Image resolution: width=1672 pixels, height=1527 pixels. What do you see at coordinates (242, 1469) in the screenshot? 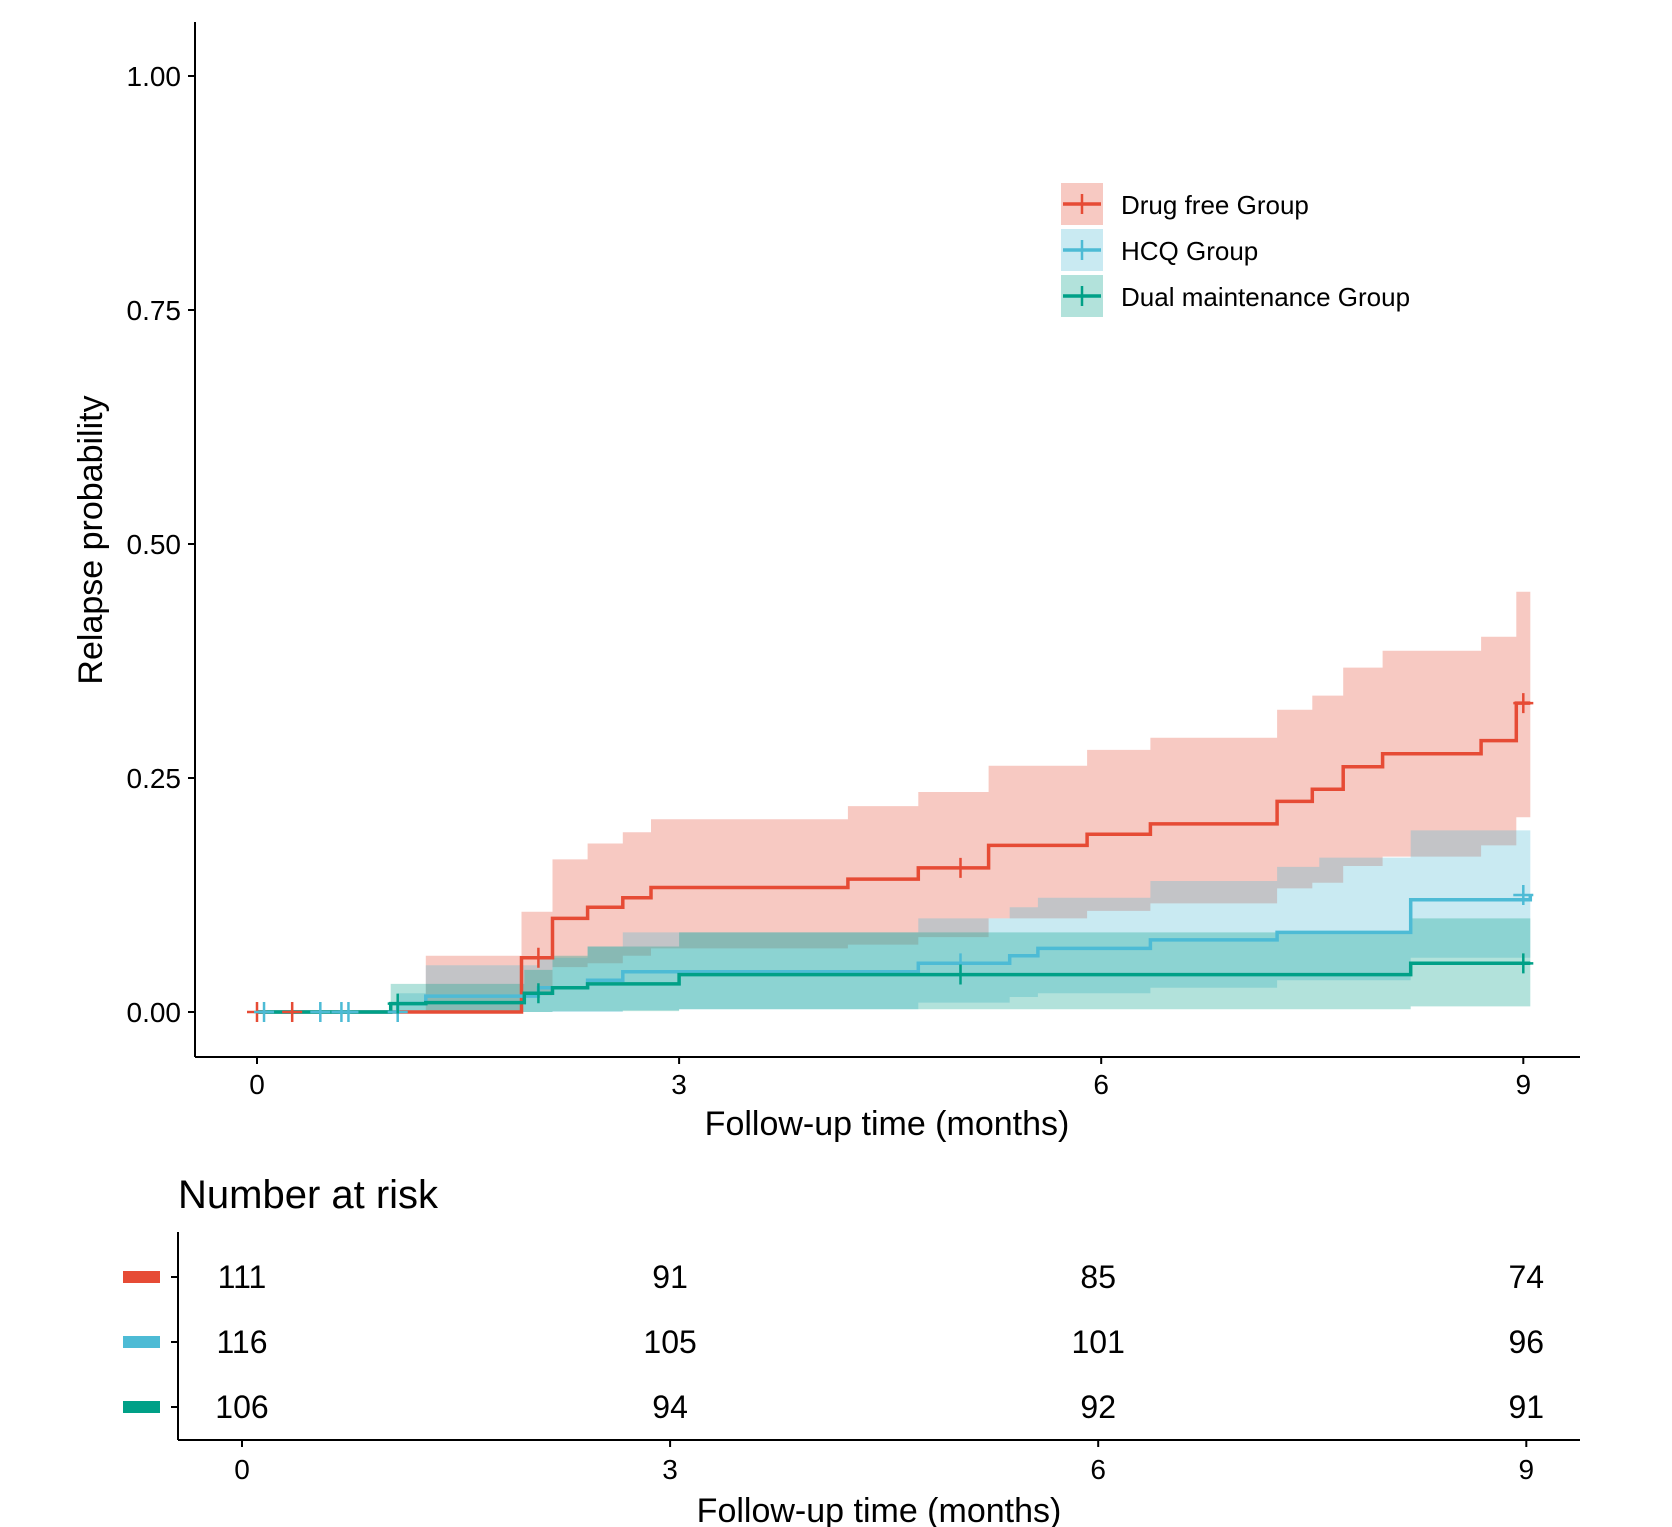
I see `risk-x-tick-label-0: 0` at bounding box center [242, 1469].